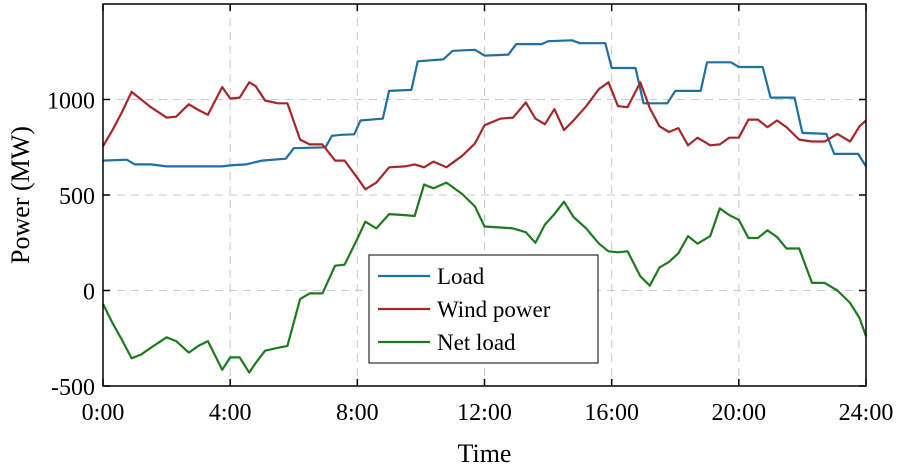 The height and width of the screenshot is (467, 905). What do you see at coordinates (89, 293) in the screenshot?
I see `y-tick-label: 0` at bounding box center [89, 293].